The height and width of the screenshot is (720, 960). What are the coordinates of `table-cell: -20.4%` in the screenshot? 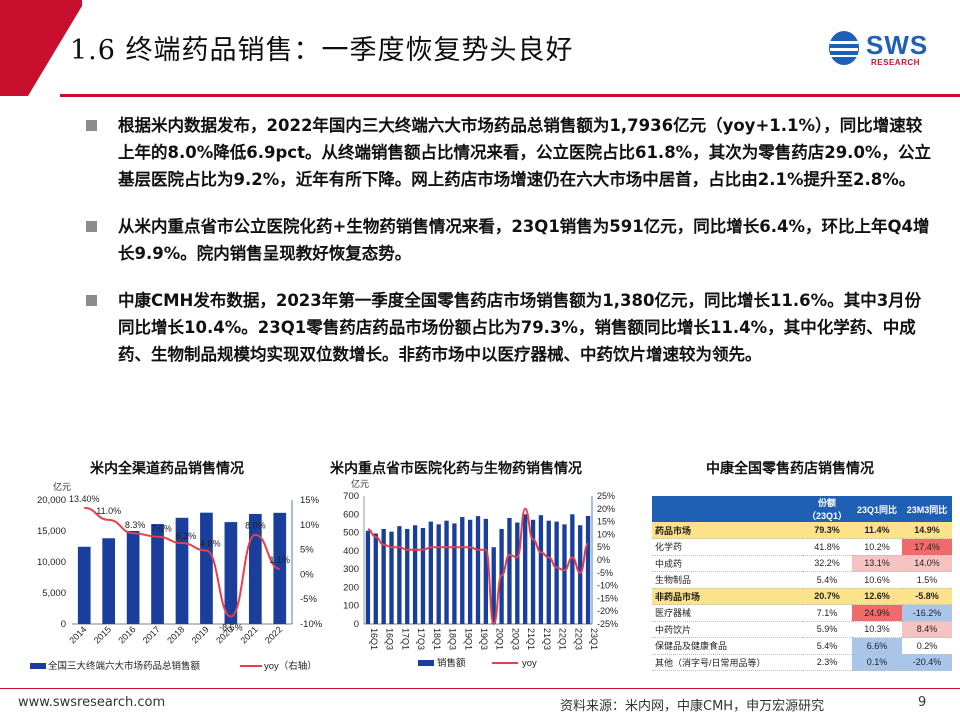 It's located at (927, 662).